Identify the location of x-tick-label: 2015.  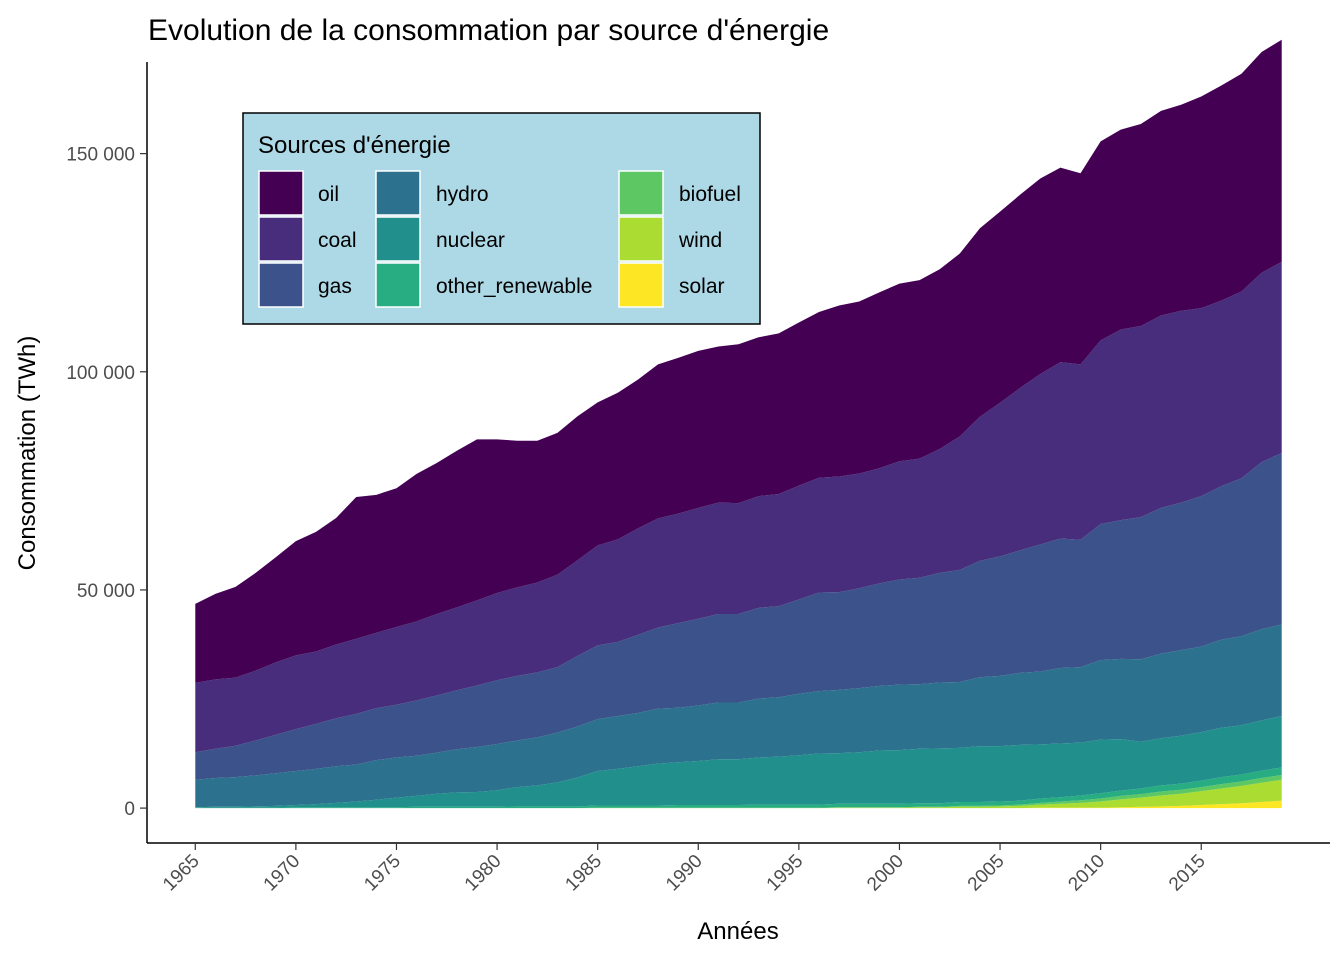
(1187, 873).